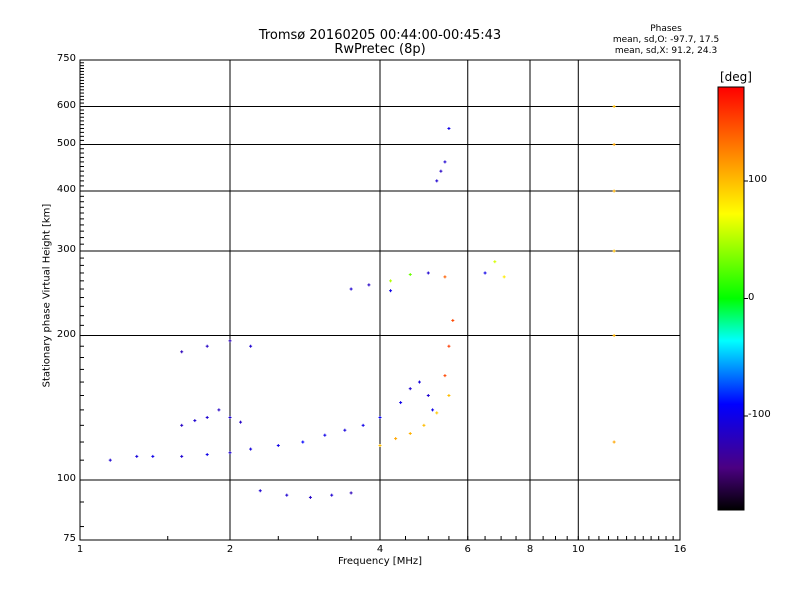 This screenshot has height=600, width=800. What do you see at coordinates (66, 479) in the screenshot?
I see `y-tick-label: 100` at bounding box center [66, 479].